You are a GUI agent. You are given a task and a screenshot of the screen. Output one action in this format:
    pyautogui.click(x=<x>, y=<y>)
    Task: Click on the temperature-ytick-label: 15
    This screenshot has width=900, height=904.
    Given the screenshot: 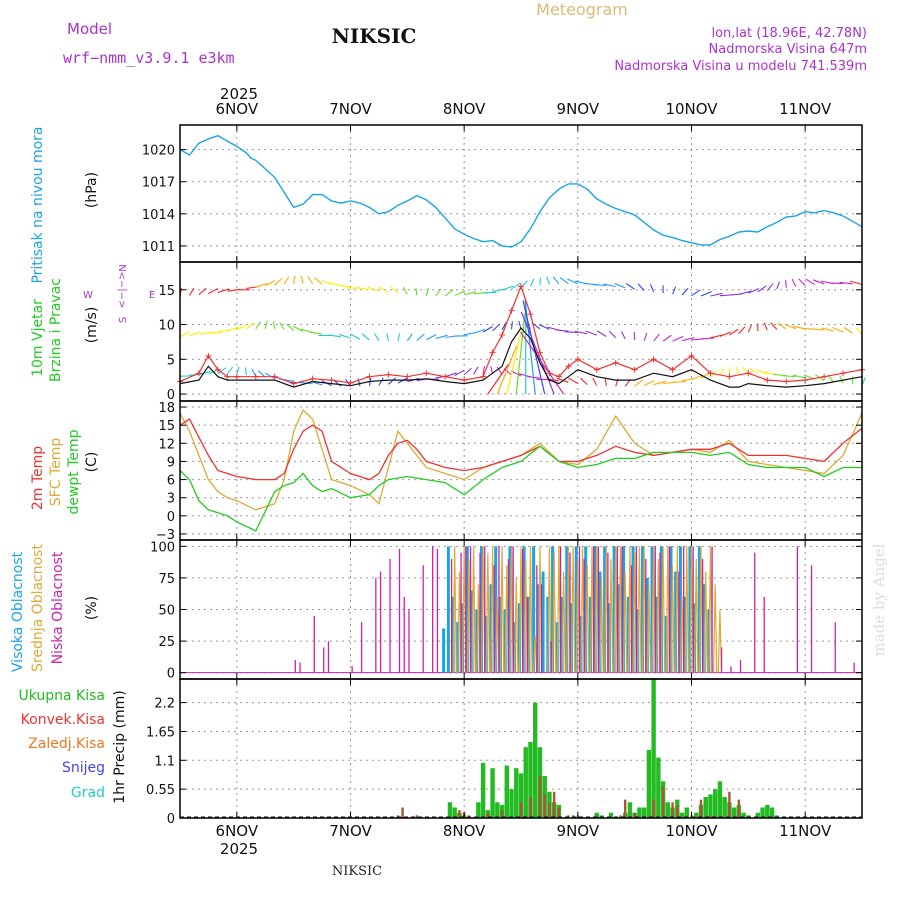 What is the action you would take?
    pyautogui.click(x=166, y=426)
    